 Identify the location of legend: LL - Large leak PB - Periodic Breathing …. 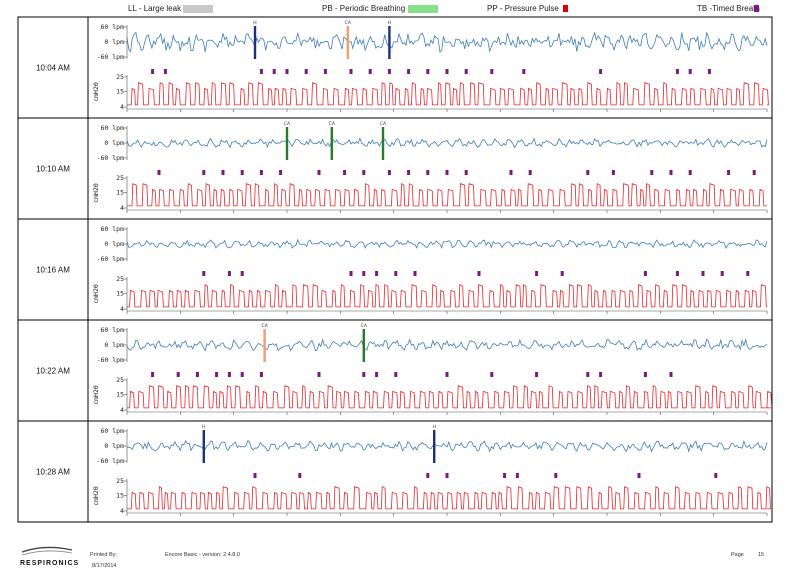
(444, 8).